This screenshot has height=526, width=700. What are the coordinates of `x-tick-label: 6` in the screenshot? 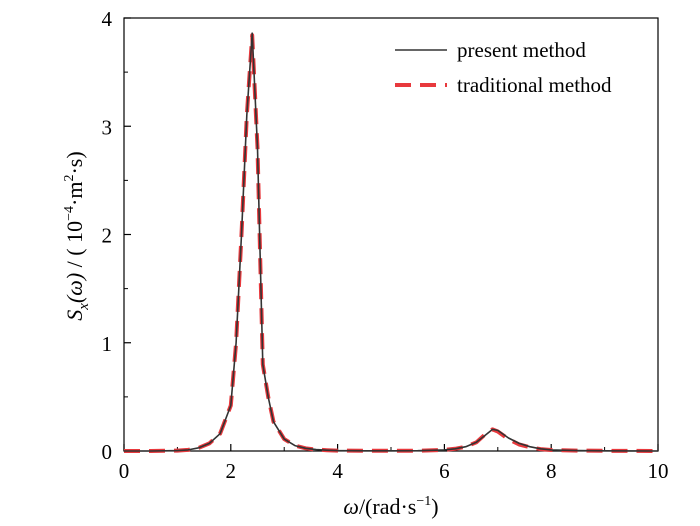 It's located at (444, 471).